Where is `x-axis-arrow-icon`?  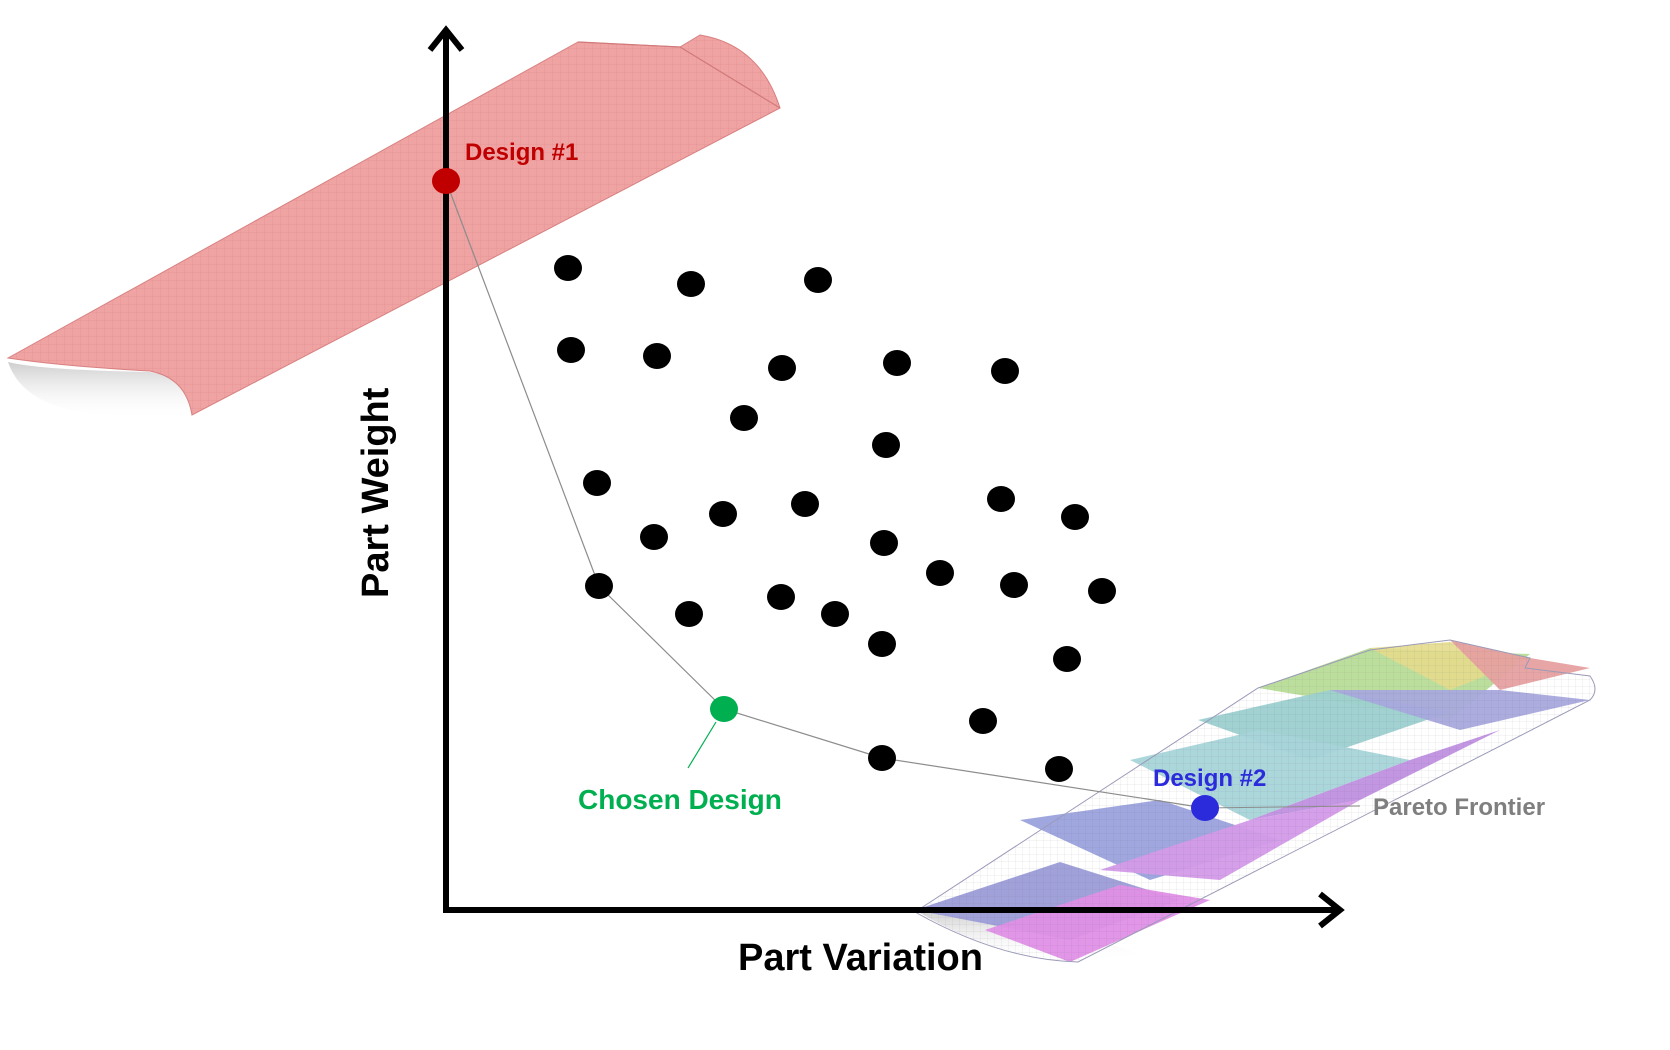
x-axis-arrow-icon is located at coordinates (1331, 910).